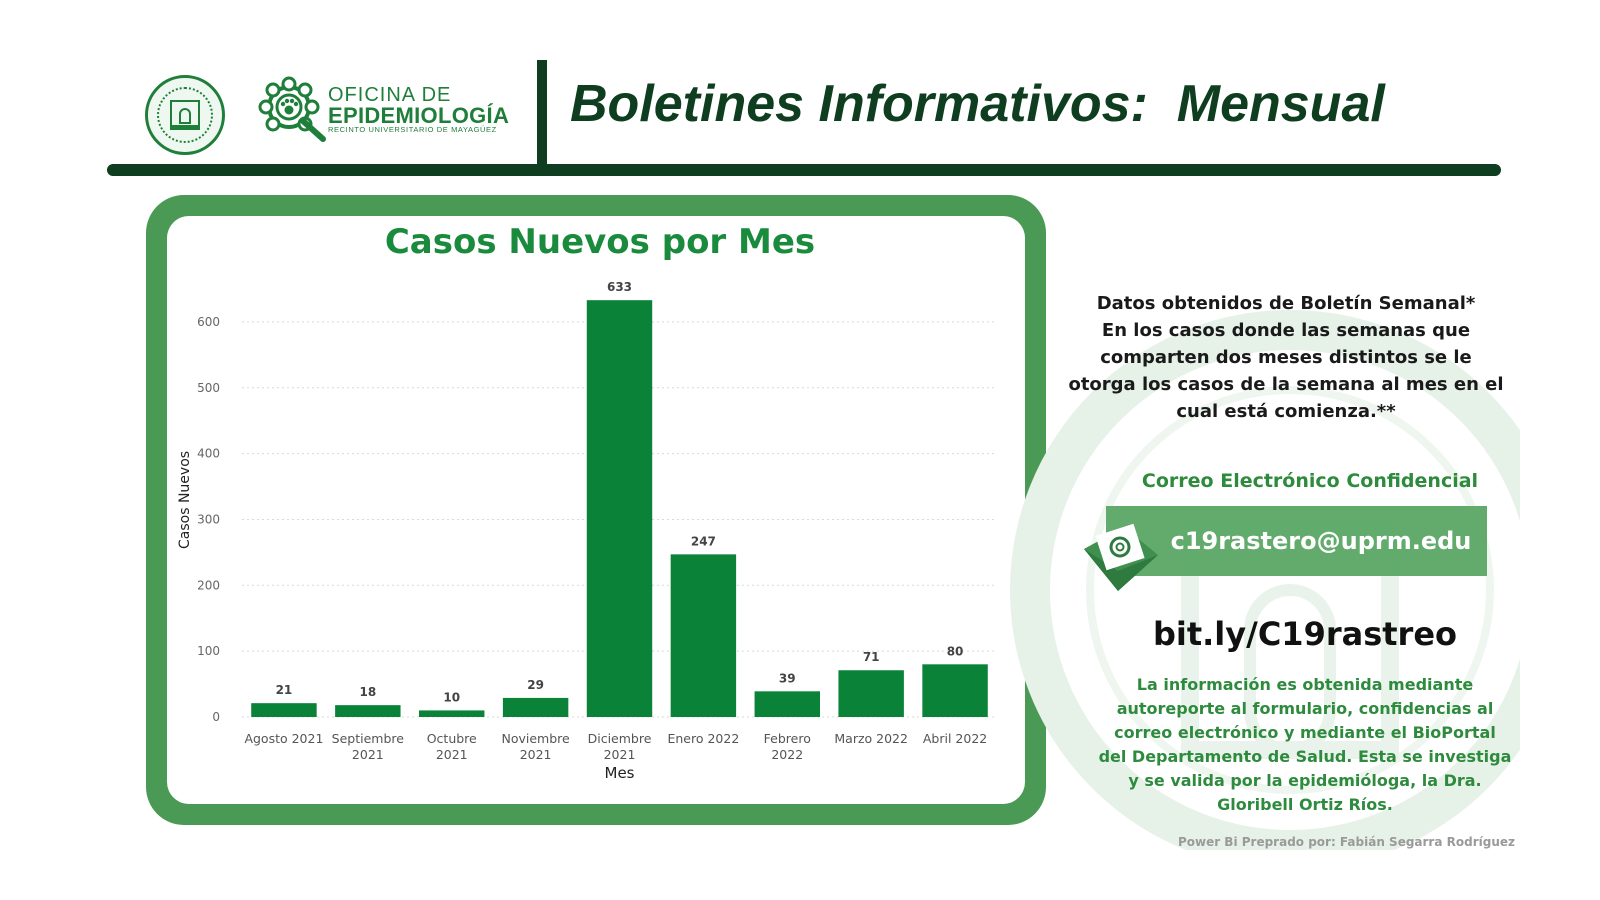 This screenshot has height=900, width=1600. Describe the element at coordinates (368, 738) in the screenshot. I see `x-tick-label: Septiembre` at that location.